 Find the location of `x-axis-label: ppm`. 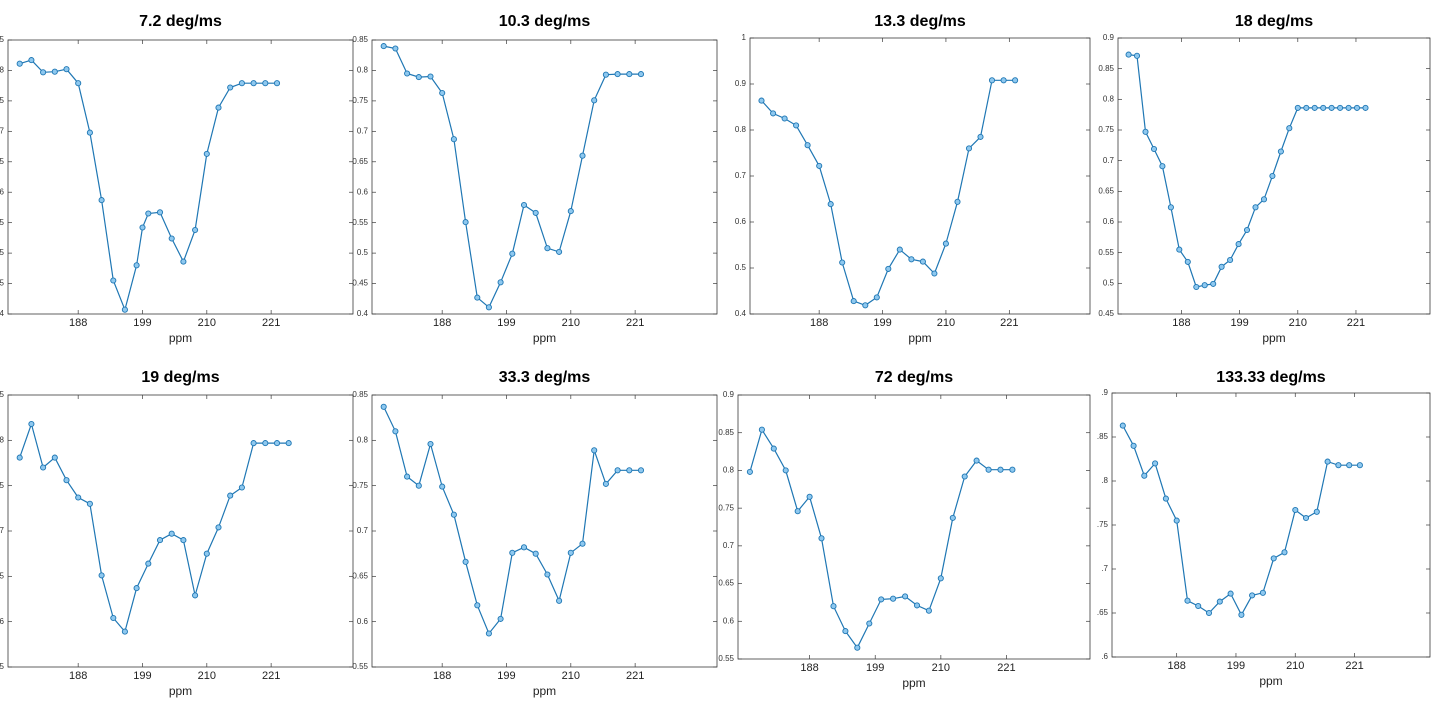

x-axis-label: ppm is located at coordinates (919, 338).